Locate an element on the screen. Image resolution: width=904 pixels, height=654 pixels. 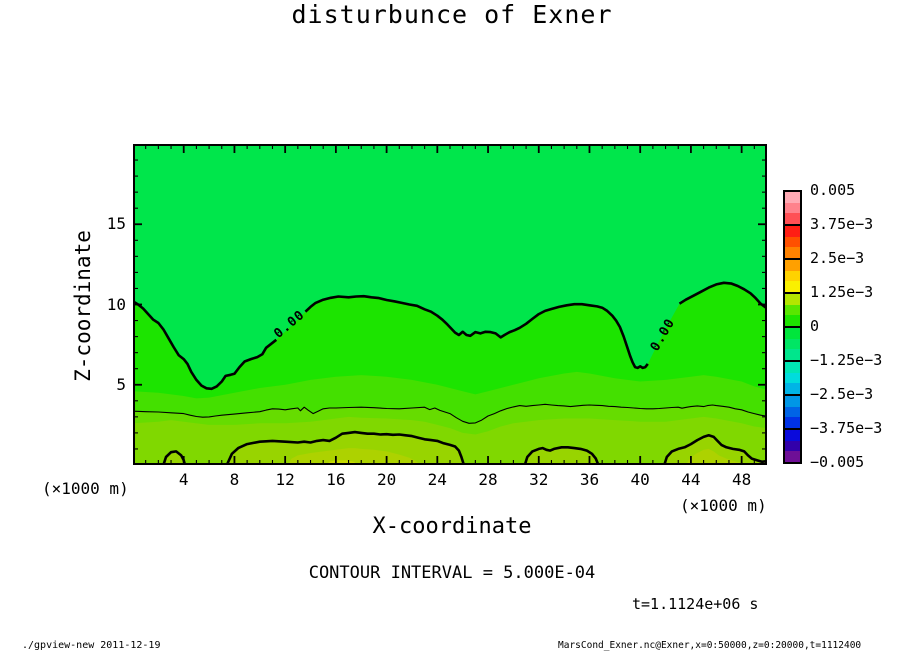
x-tick-label: 4 is located at coordinates (183, 479).